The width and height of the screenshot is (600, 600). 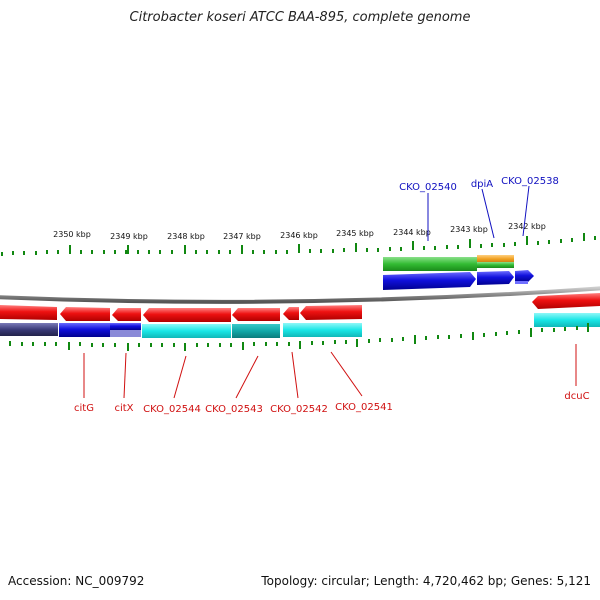 What do you see at coordinates (576, 396) in the screenshot?
I see `gene-label-dcuc: dcuC` at bounding box center [576, 396].